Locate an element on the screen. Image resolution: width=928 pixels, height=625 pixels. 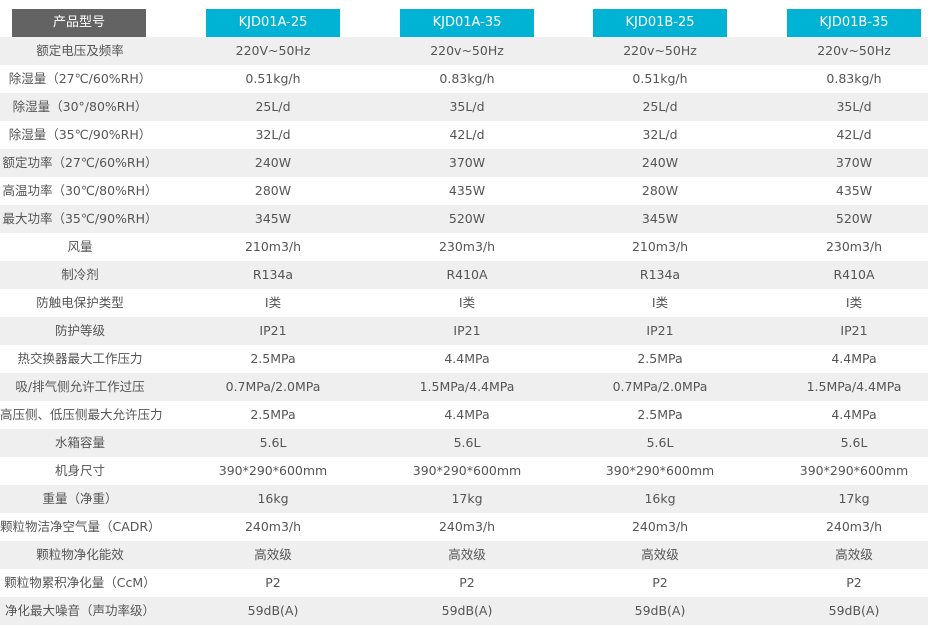
row-label: 机身尺寸 is located at coordinates (79, 470).